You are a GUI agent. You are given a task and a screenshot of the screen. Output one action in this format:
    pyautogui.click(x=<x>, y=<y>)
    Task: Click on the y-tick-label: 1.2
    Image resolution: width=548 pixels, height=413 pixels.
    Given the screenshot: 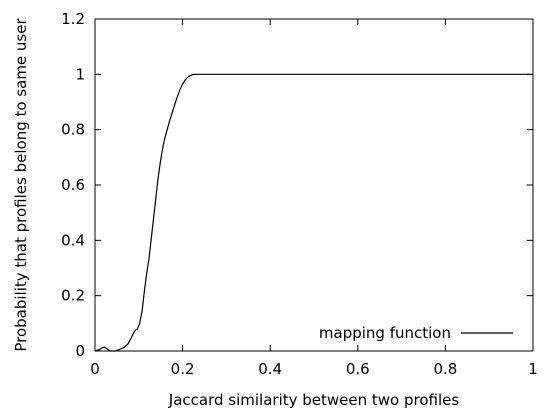 What is the action you would take?
    pyautogui.click(x=73, y=19)
    